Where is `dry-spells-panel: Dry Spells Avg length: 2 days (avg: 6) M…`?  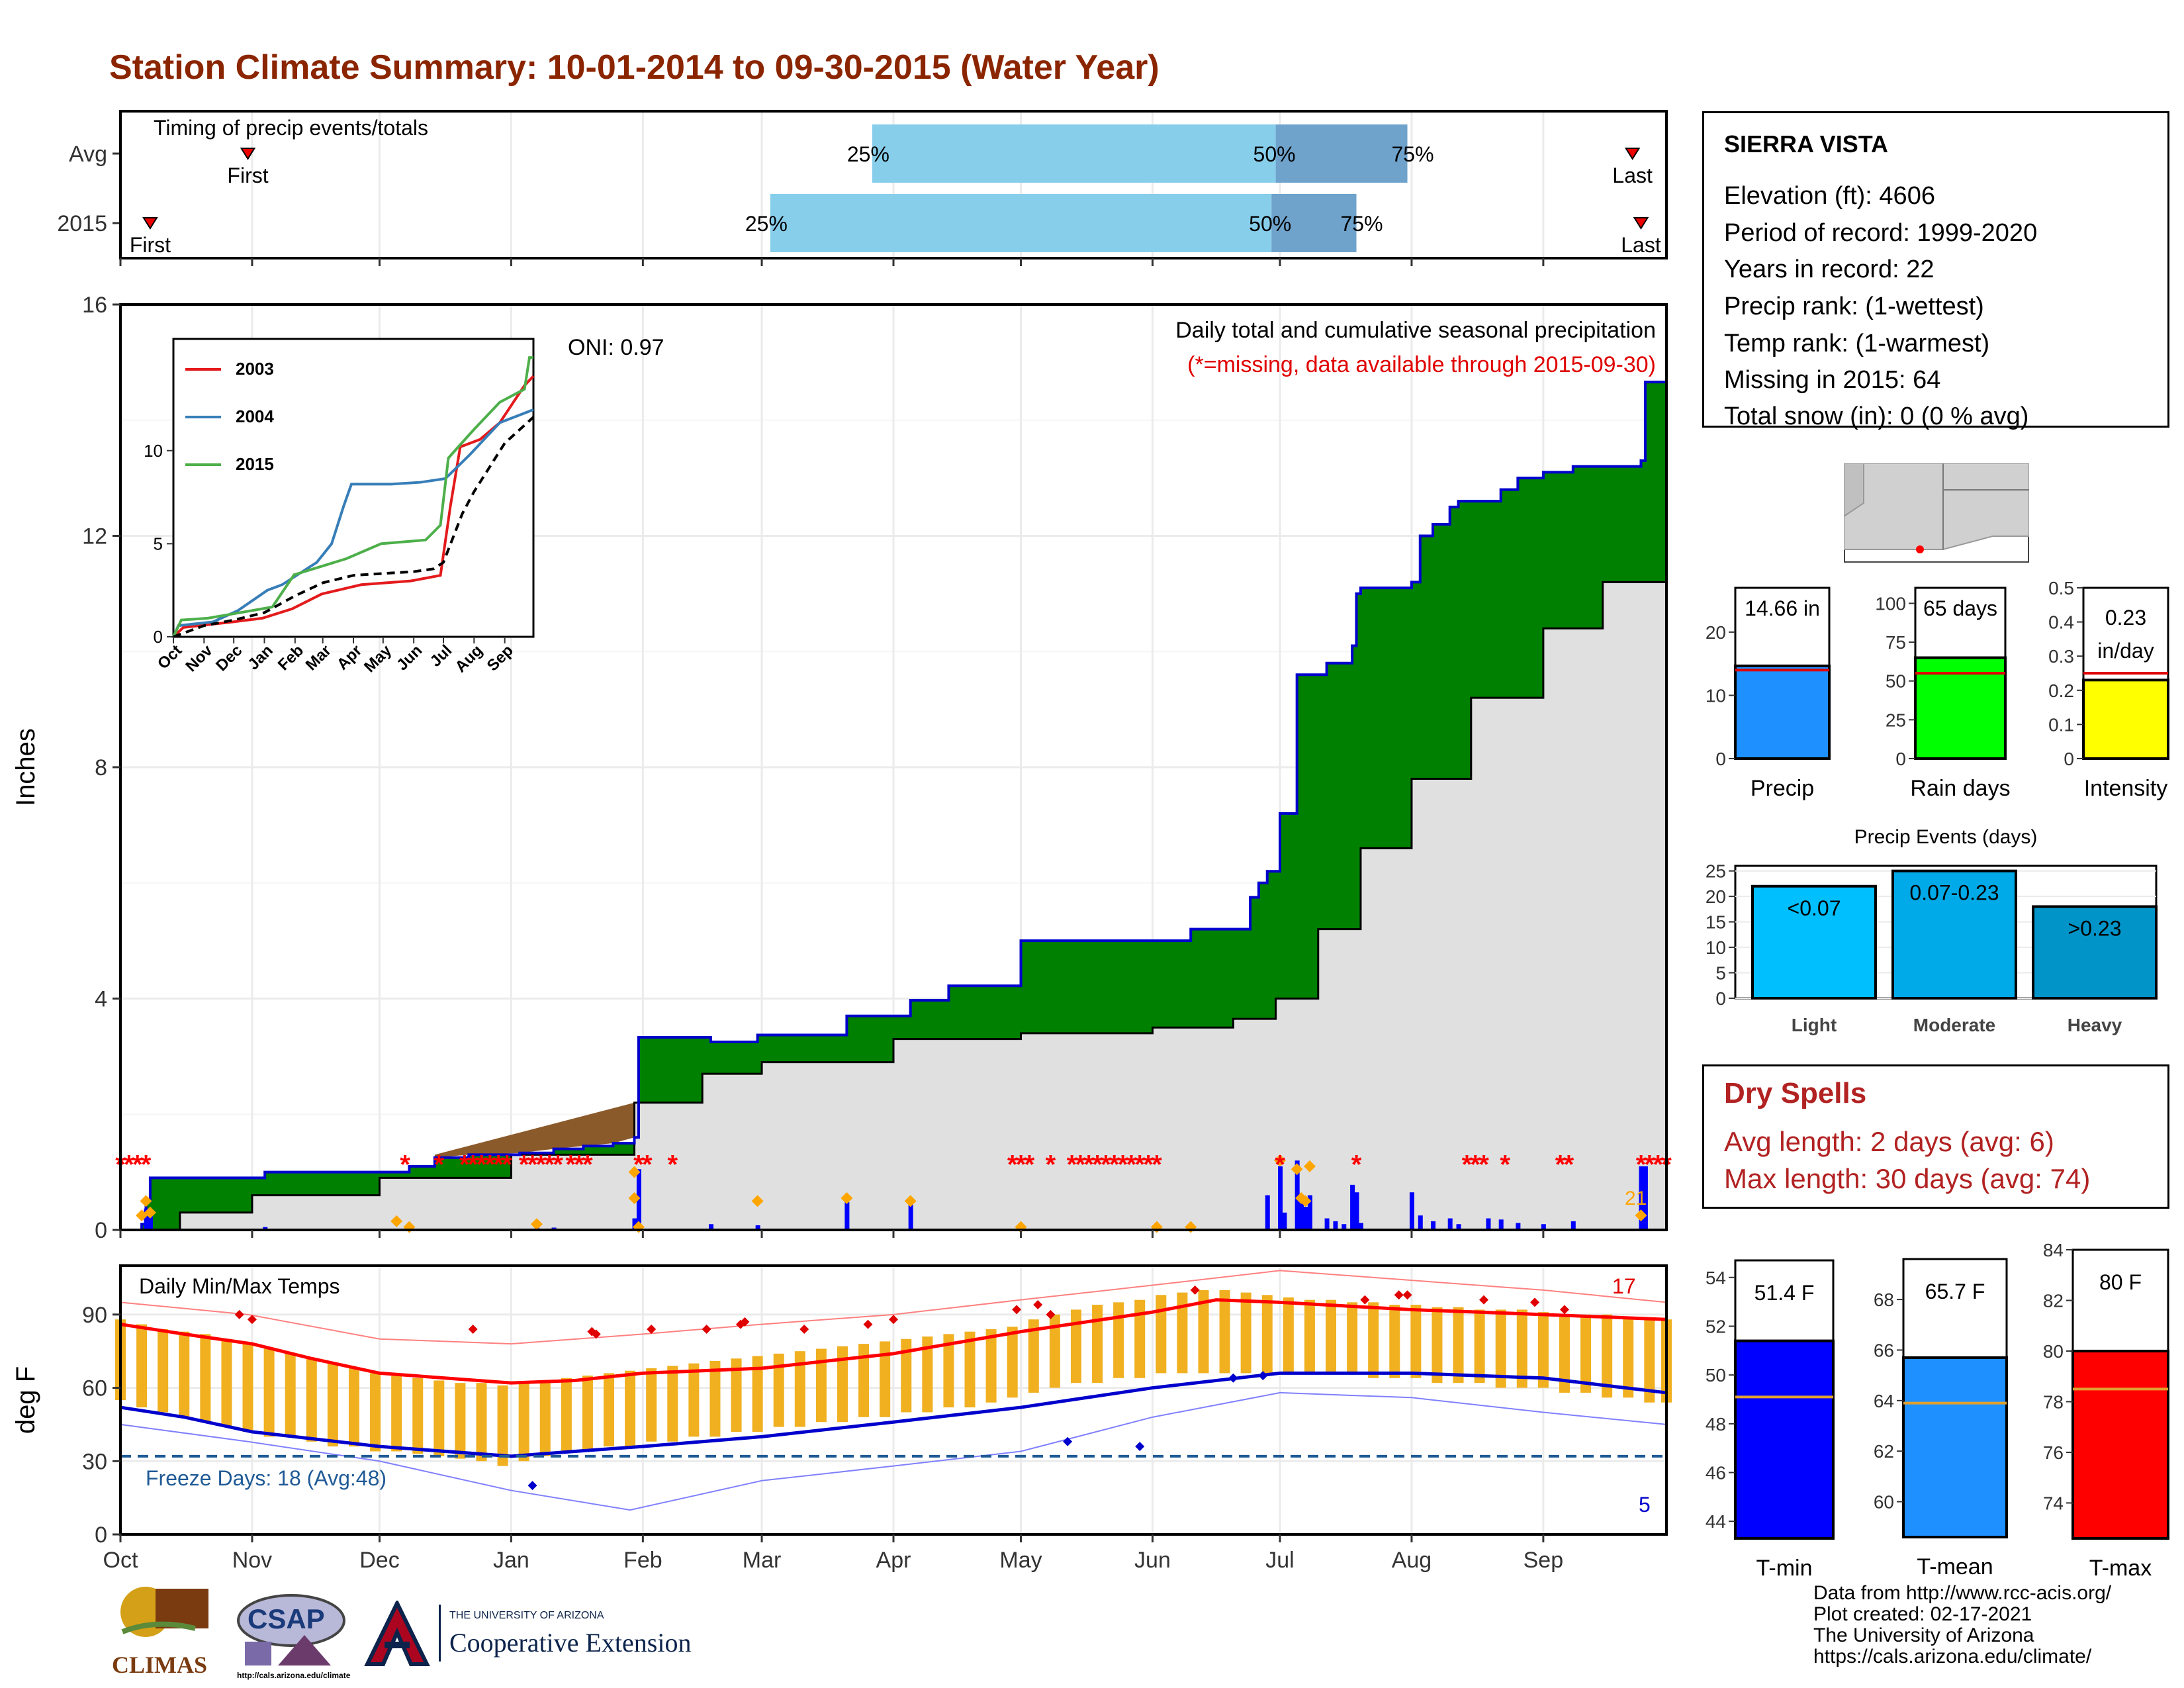 dry-spells-panel: Dry Spells Avg length: 2 days (avg: 6) M… is located at coordinates (1935, 1136).